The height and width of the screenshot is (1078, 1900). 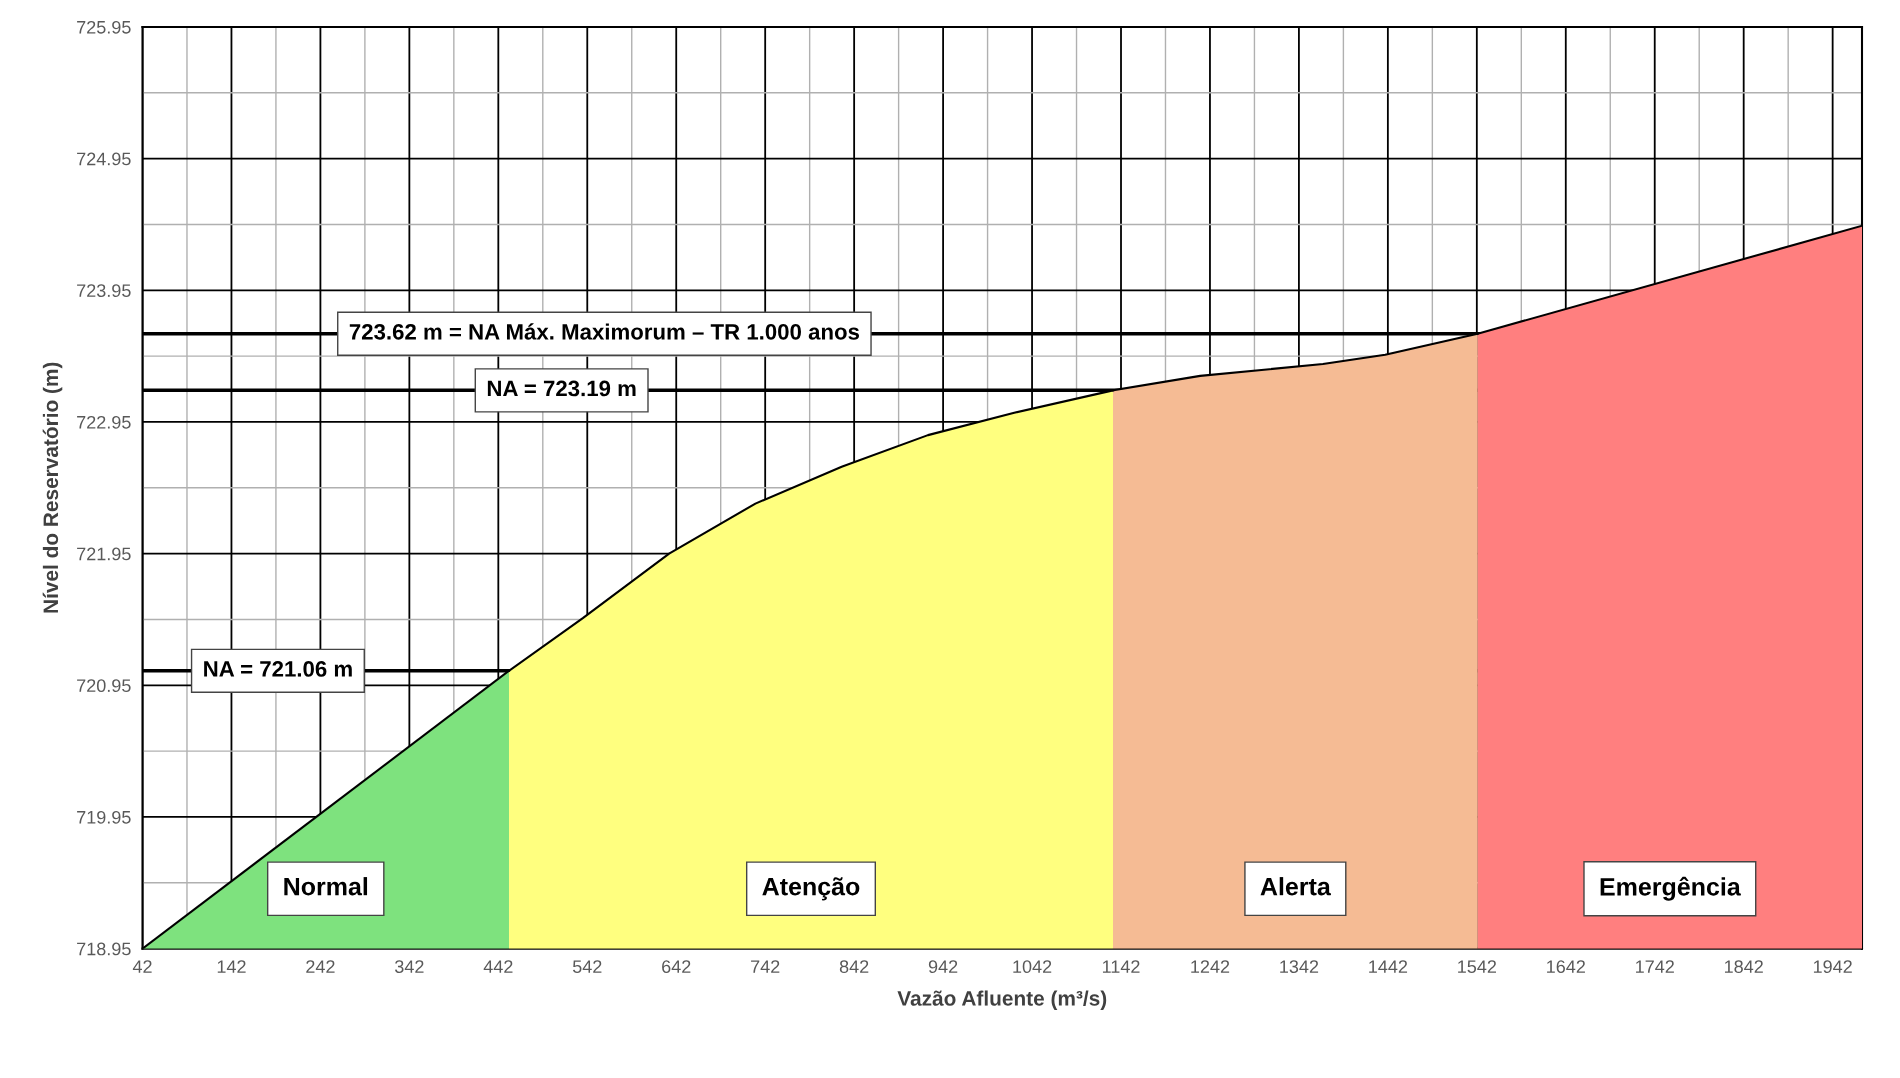 I want to click on x-tick-label: 242, so click(x=320, y=966).